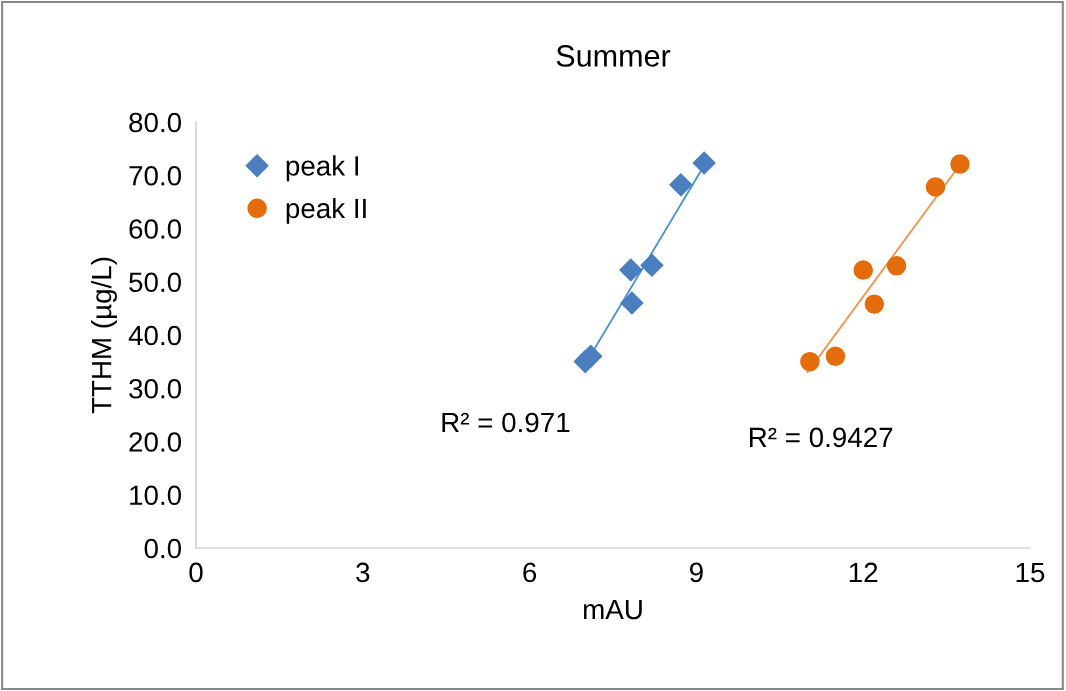 This screenshot has width=1066, height=691. Describe the element at coordinates (863, 572) in the screenshot. I see `x-tick-label: 12` at that location.